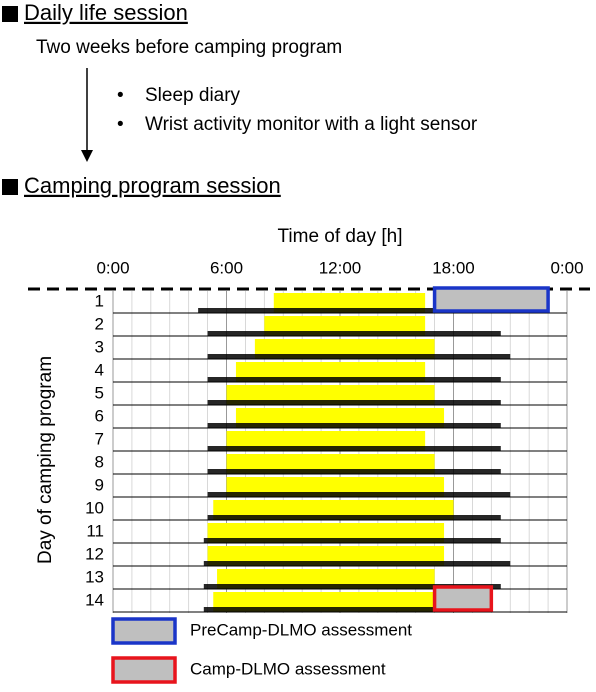 This screenshot has height=692, width=596. What do you see at coordinates (340, 236) in the screenshot?
I see `chart-title: Time of day [h]` at bounding box center [340, 236].